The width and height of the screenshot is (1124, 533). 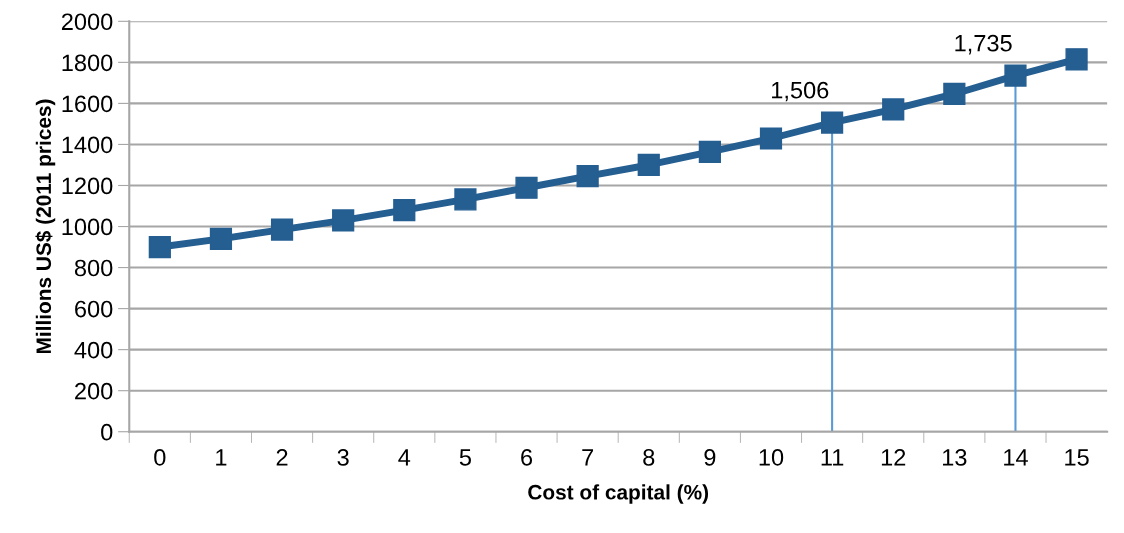 What do you see at coordinates (87, 186) in the screenshot?
I see `y-tick-label: 1200` at bounding box center [87, 186].